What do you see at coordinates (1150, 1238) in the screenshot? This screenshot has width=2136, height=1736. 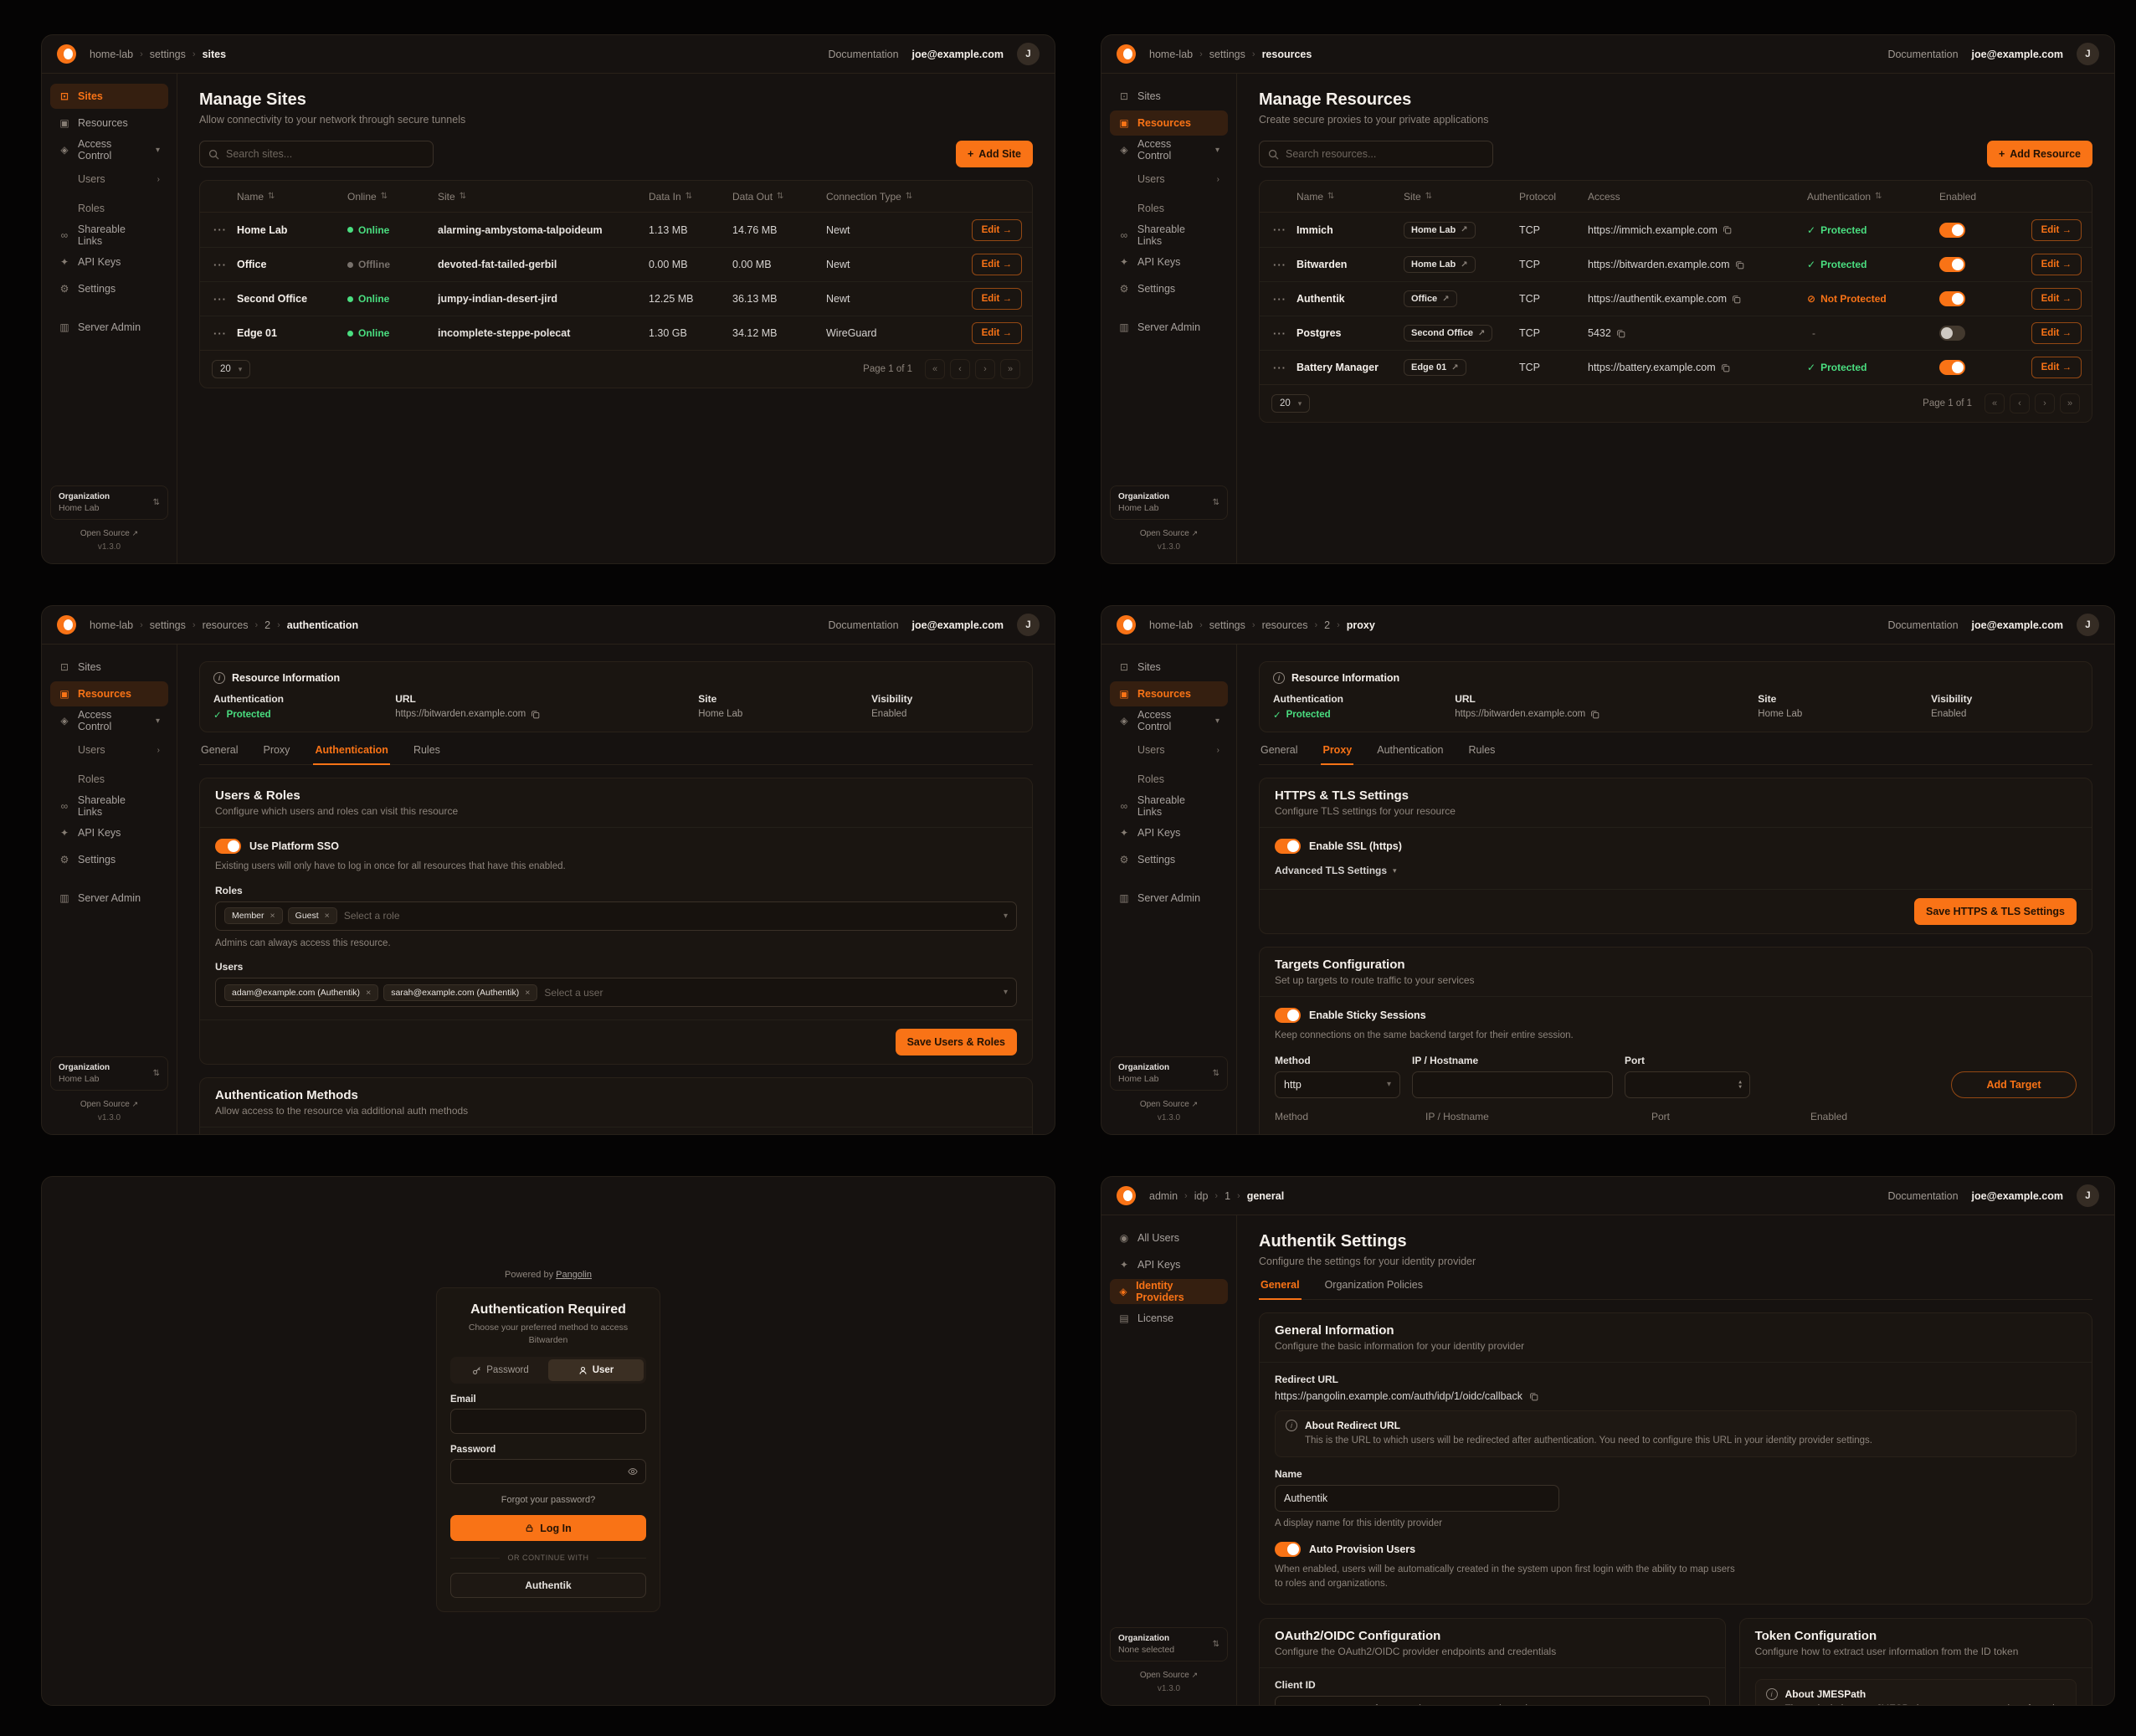 I see `sidebar-item: ◉ All Users` at bounding box center [1150, 1238].